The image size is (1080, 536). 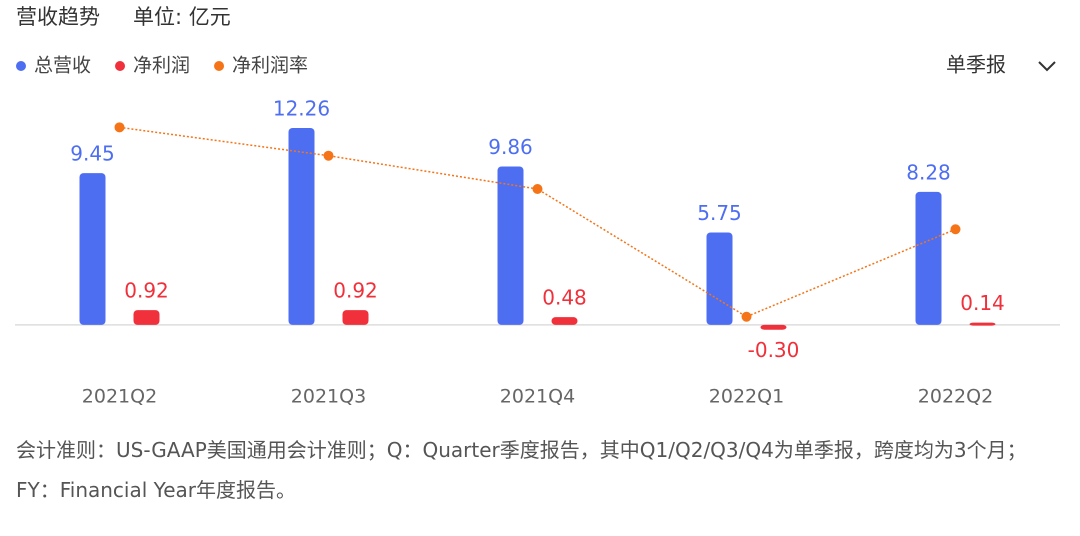 I want to click on legend-label: 净利润, so click(x=161, y=66).